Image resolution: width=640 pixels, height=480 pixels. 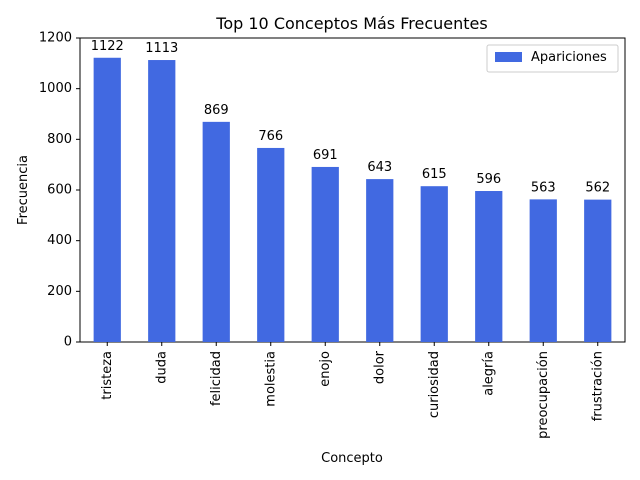 I want to click on legend-swatch, so click(x=508, y=57).